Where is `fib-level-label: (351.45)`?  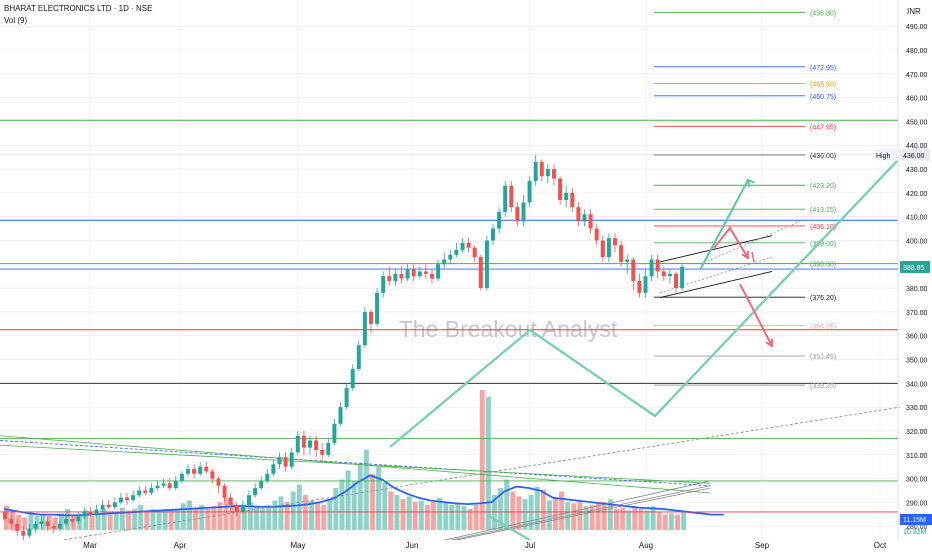 fib-level-label: (351.45) is located at coordinates (823, 357).